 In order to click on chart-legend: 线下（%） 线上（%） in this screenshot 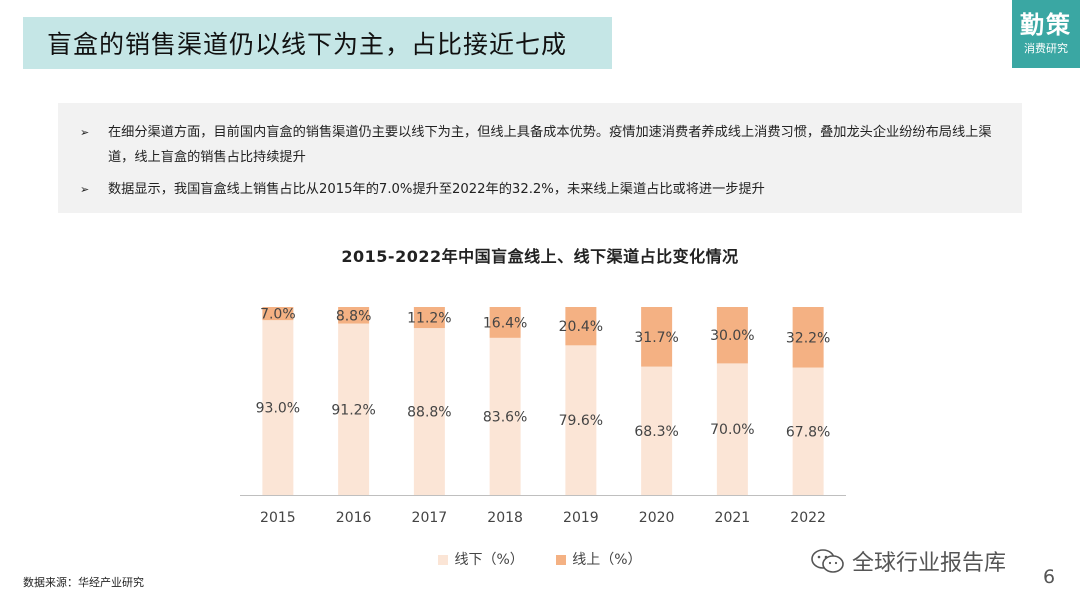, I will do `click(540, 559)`.